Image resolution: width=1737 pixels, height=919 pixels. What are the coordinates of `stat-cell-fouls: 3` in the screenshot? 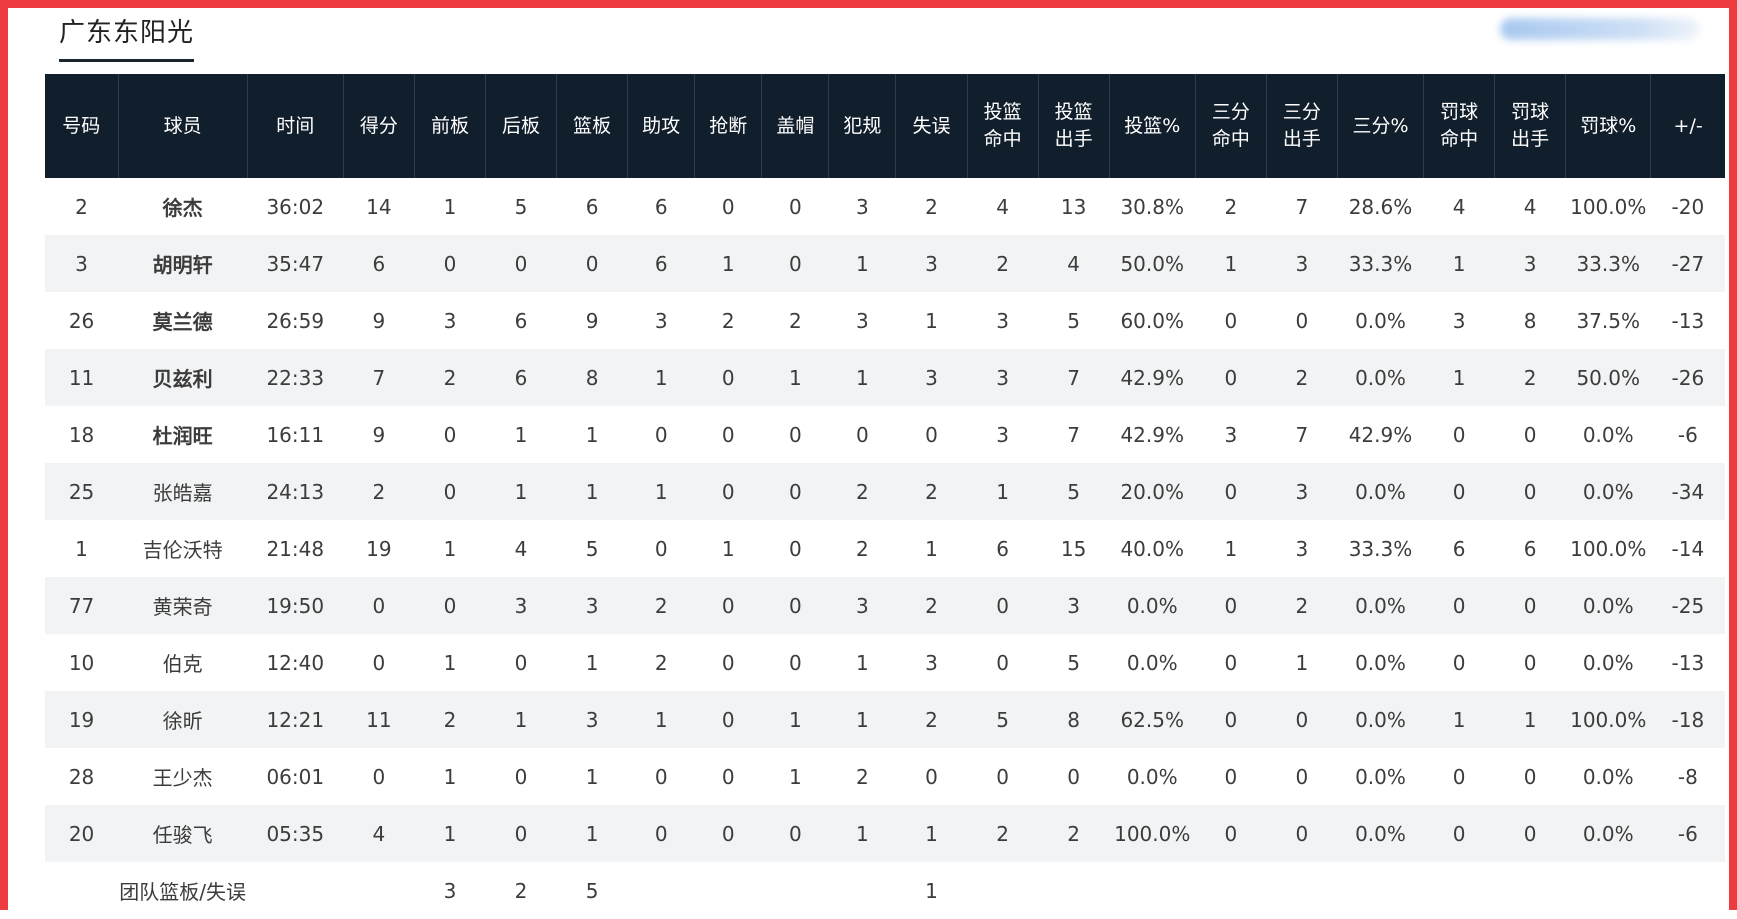 It's located at (862, 320).